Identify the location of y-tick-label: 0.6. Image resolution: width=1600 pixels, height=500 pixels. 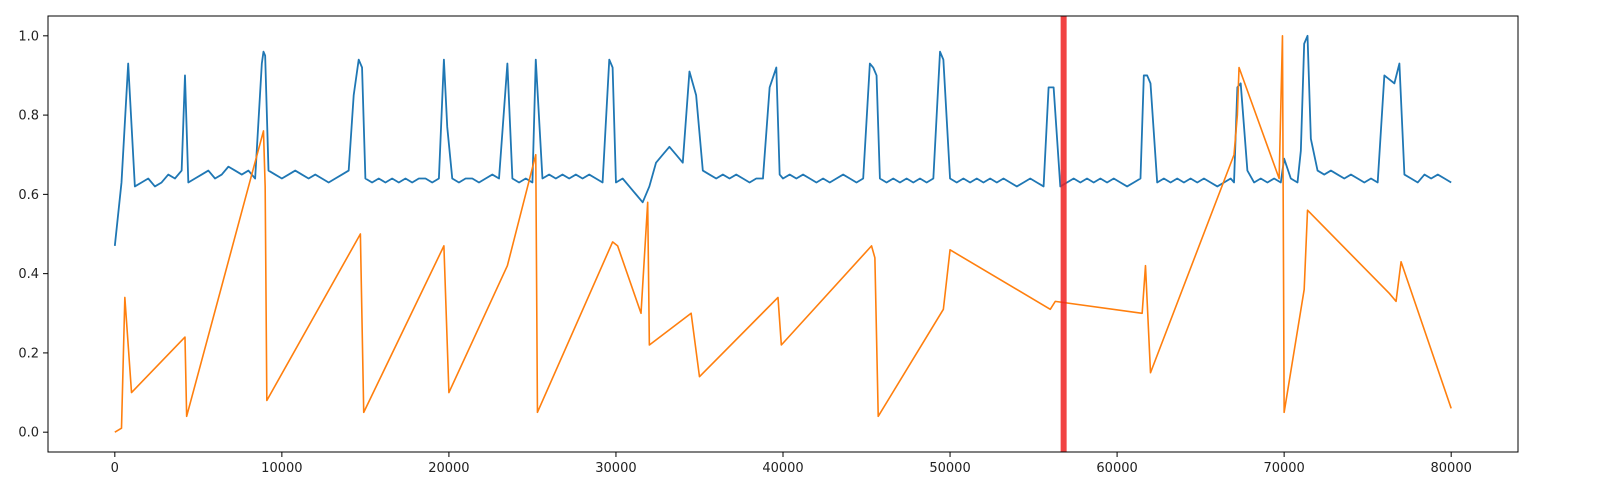
(28, 195).